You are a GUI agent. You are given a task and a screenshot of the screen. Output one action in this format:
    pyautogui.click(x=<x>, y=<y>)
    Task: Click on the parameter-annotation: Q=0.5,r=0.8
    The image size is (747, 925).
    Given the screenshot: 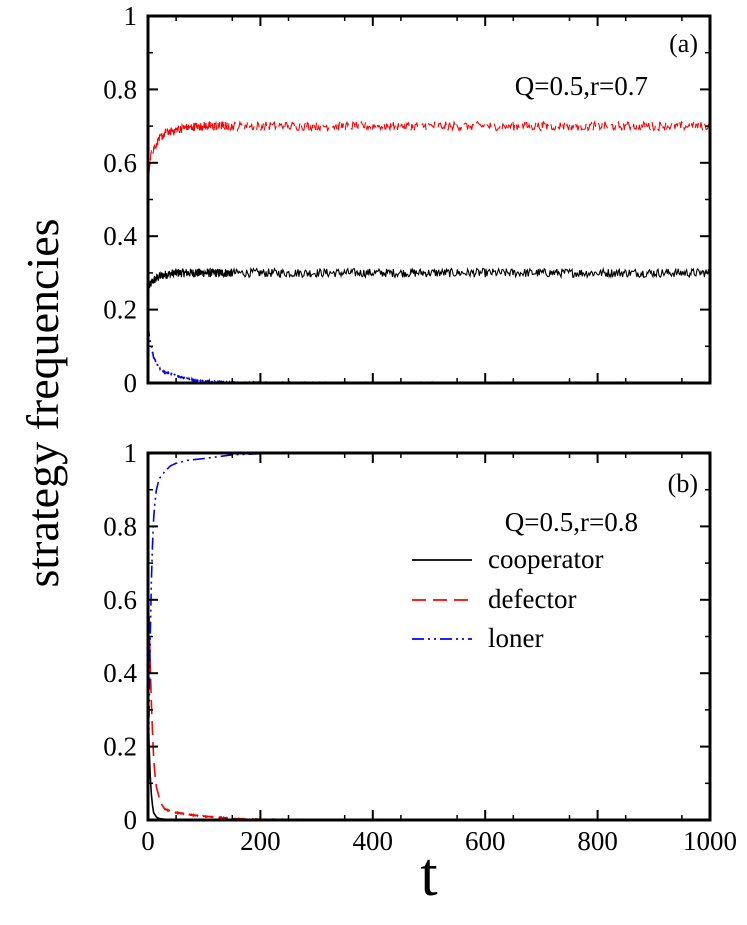 What is the action you would take?
    pyautogui.click(x=571, y=522)
    